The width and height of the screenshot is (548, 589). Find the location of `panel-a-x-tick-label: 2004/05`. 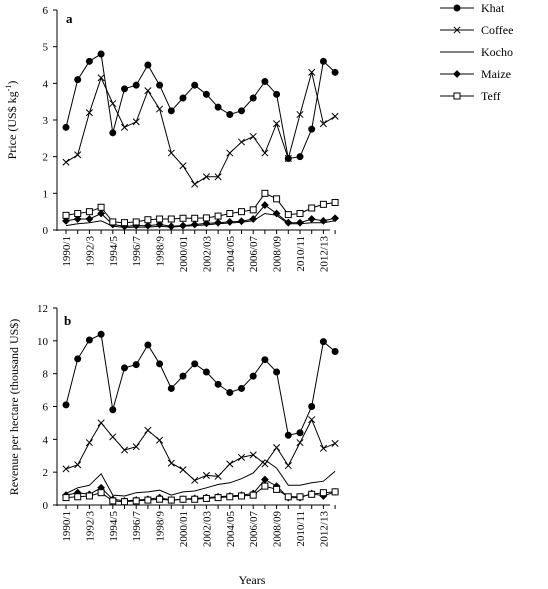

panel-a-x-tick-label: 2004/05 is located at coordinates (231, 254).